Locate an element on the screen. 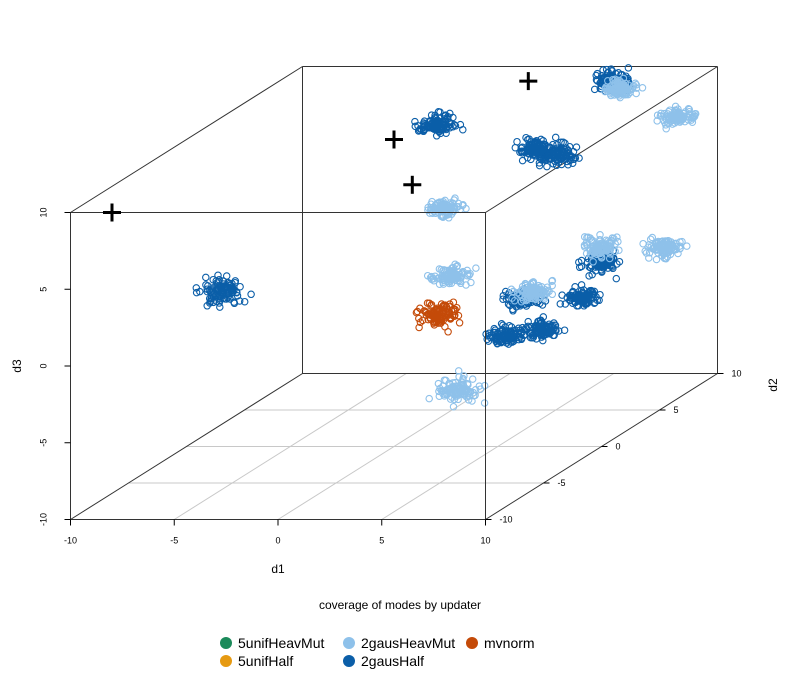  x-tick-label: 10 is located at coordinates (485, 541).